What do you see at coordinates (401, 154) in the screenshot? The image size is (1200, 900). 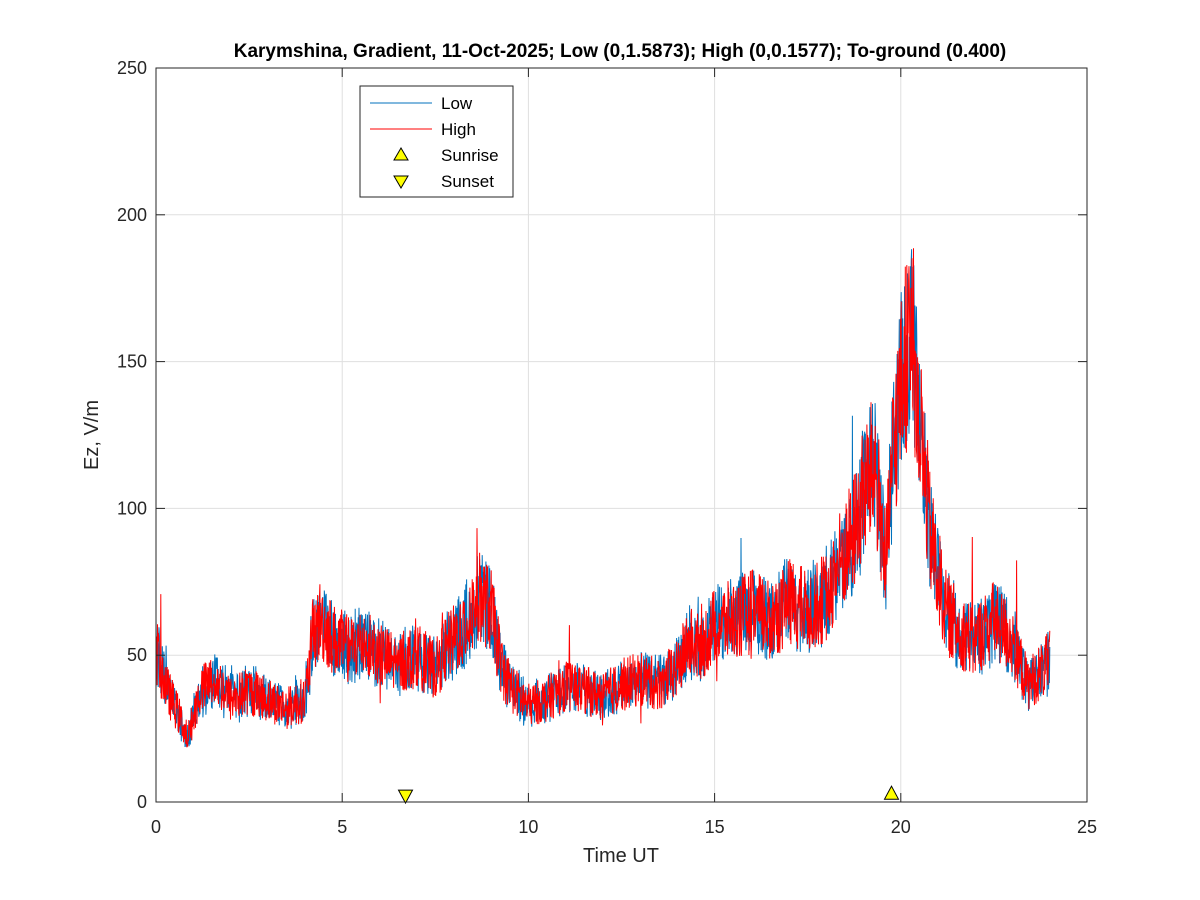 I see `legend-sunrise-icon` at bounding box center [401, 154].